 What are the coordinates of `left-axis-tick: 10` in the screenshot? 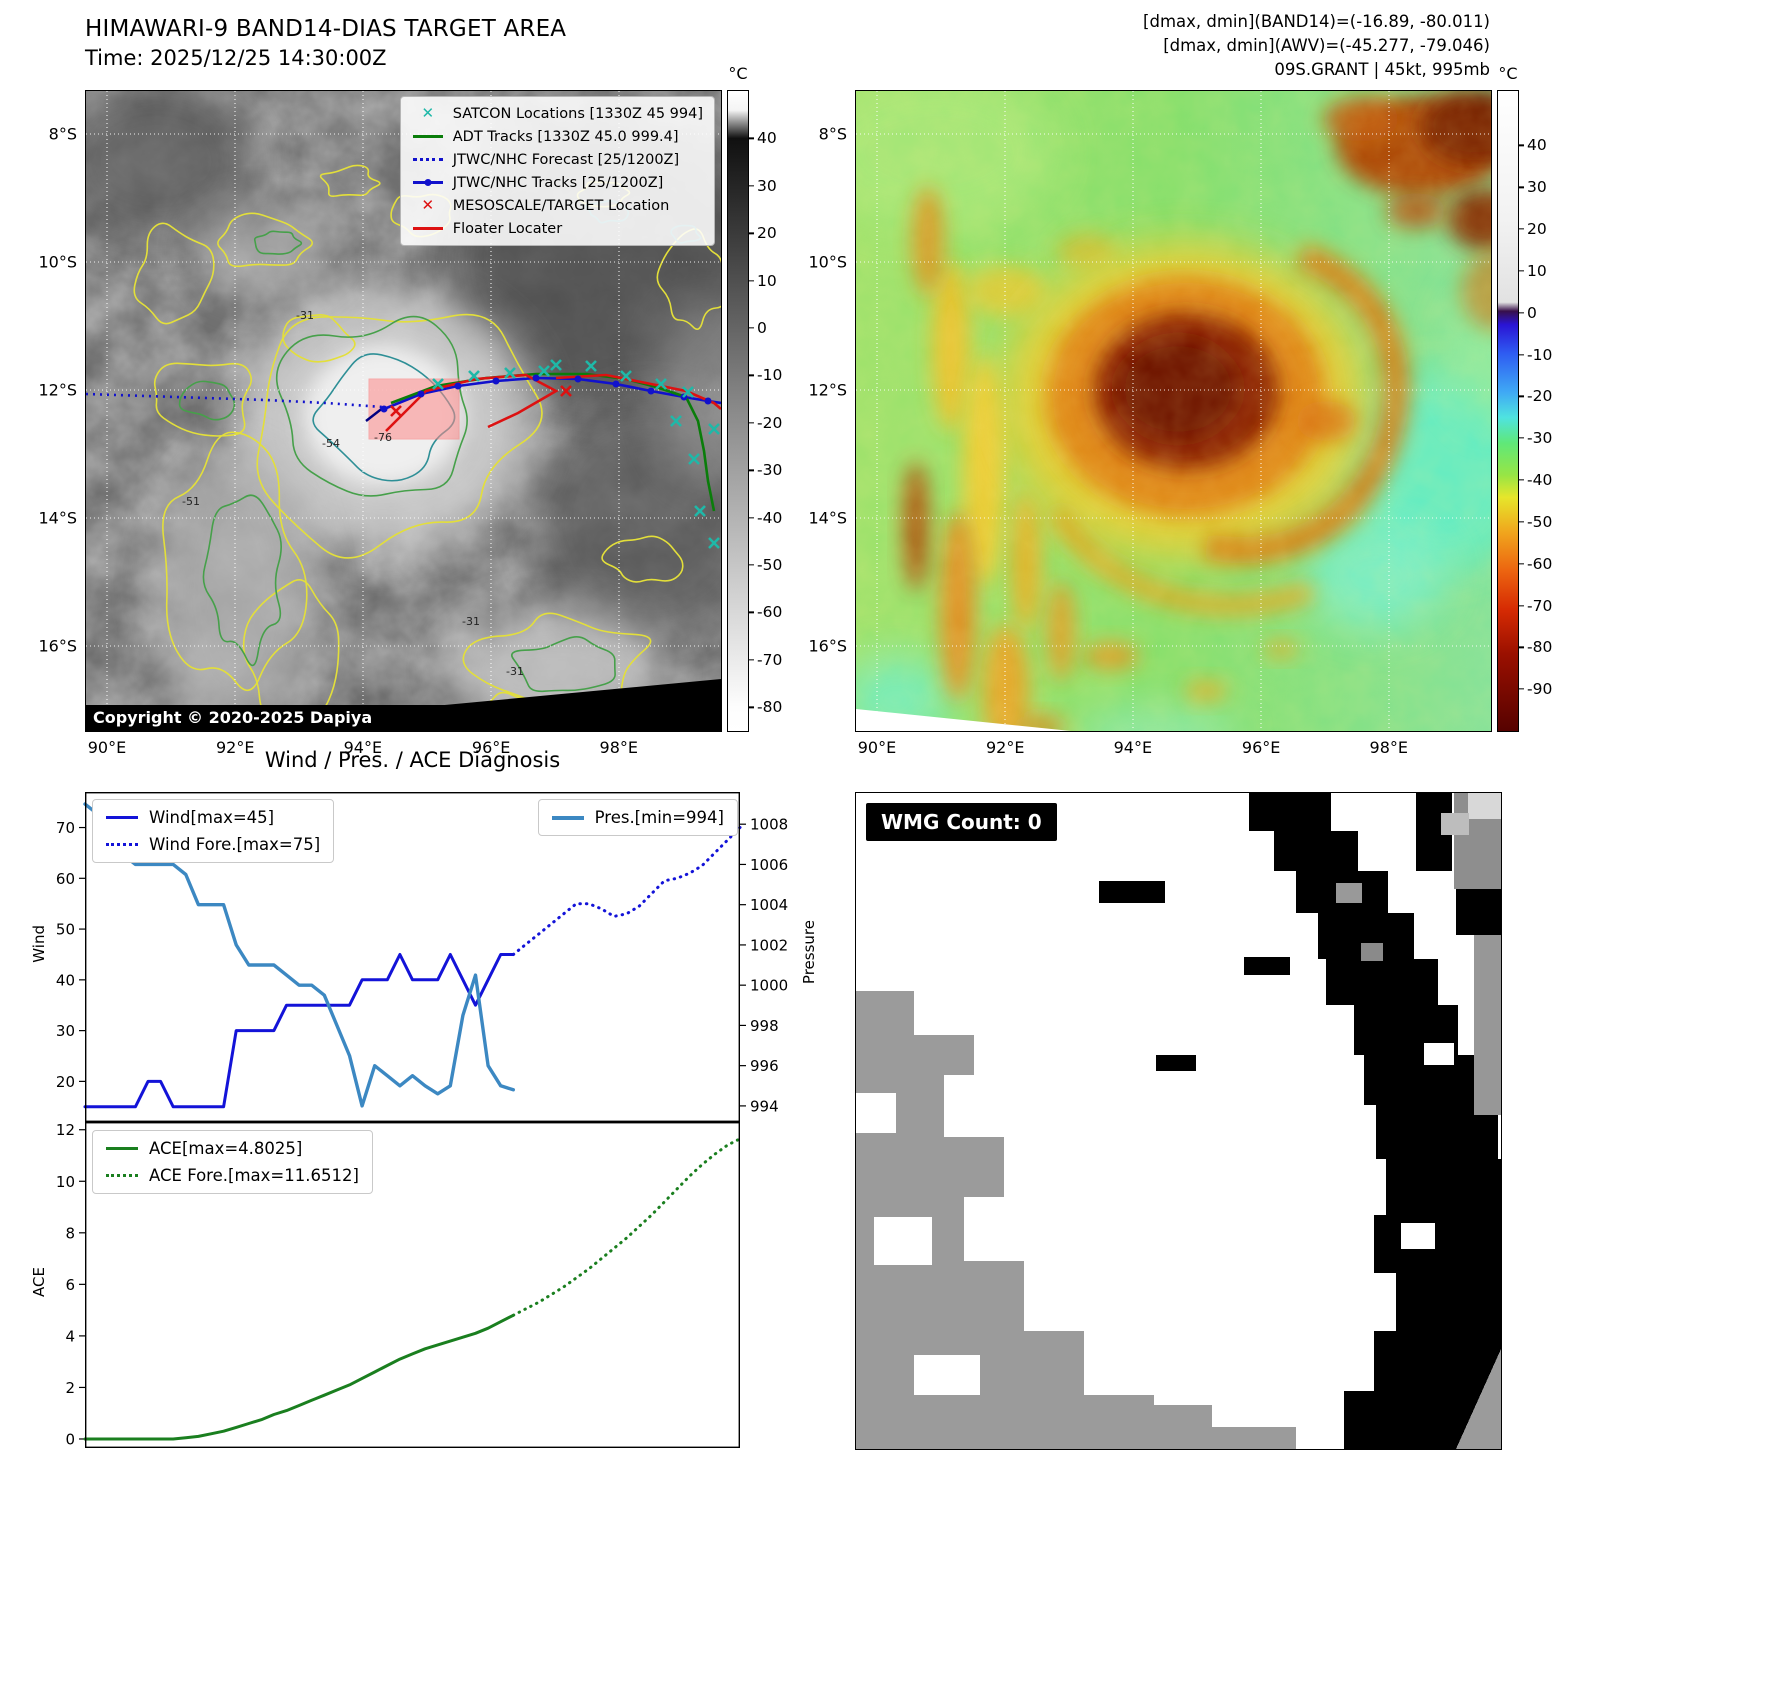 It's located at (65, 1182).